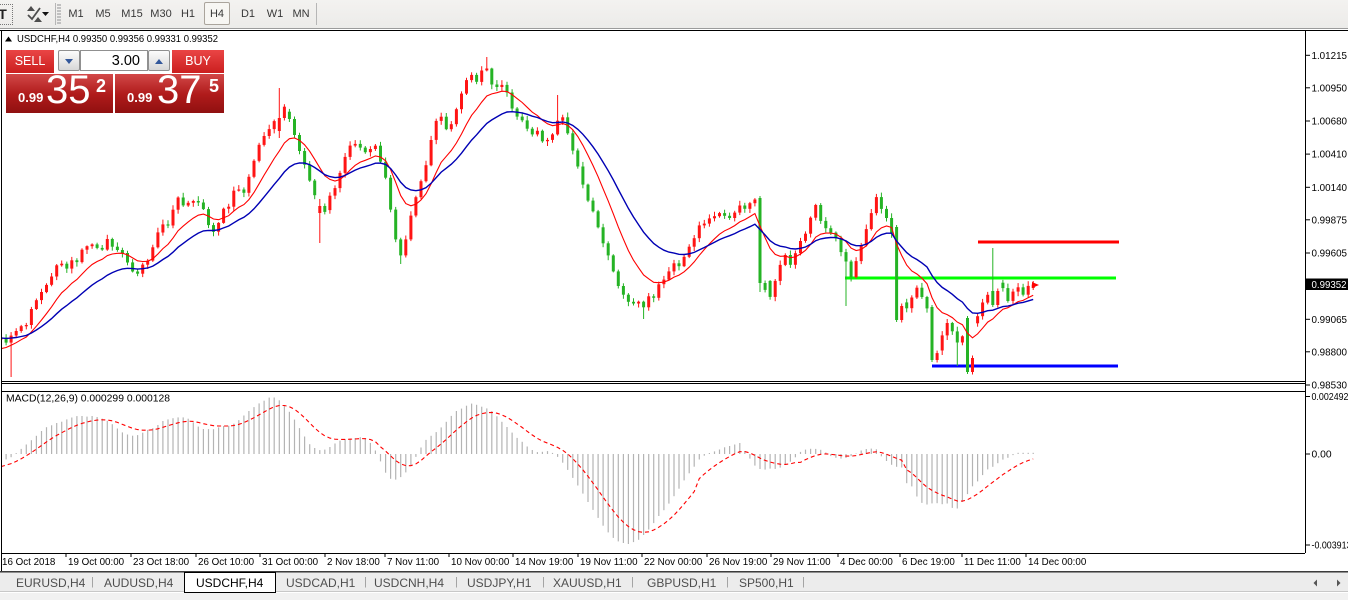  I want to click on svg-text: 26 Oct 10:00, so click(226, 562).